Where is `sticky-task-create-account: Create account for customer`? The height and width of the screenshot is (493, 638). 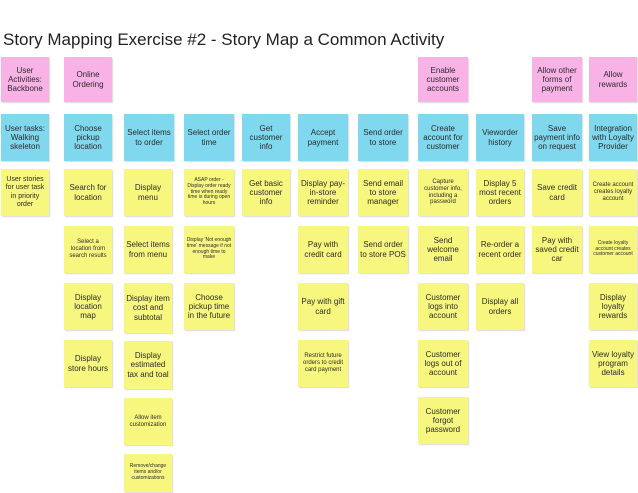 sticky-task-create-account: Create account for customer is located at coordinates (443, 137).